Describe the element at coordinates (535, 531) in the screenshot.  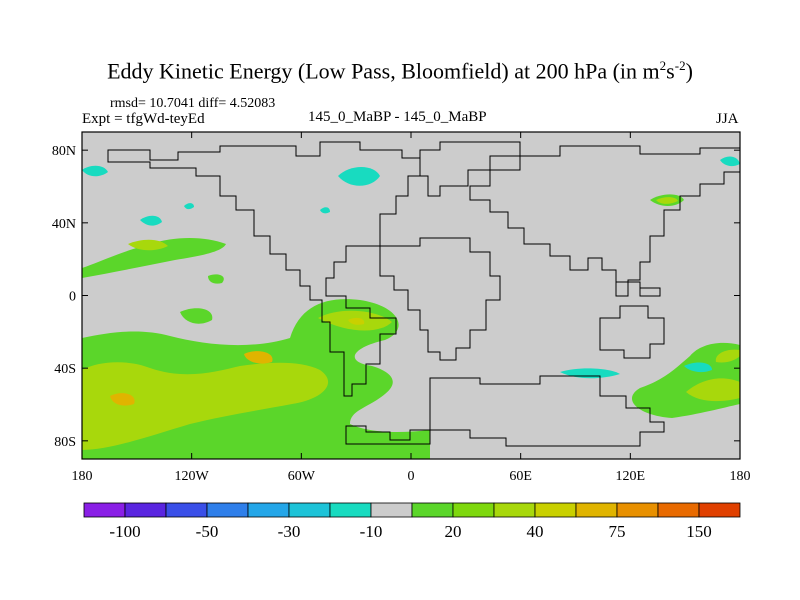
I see `colorbar-label: 40` at that location.